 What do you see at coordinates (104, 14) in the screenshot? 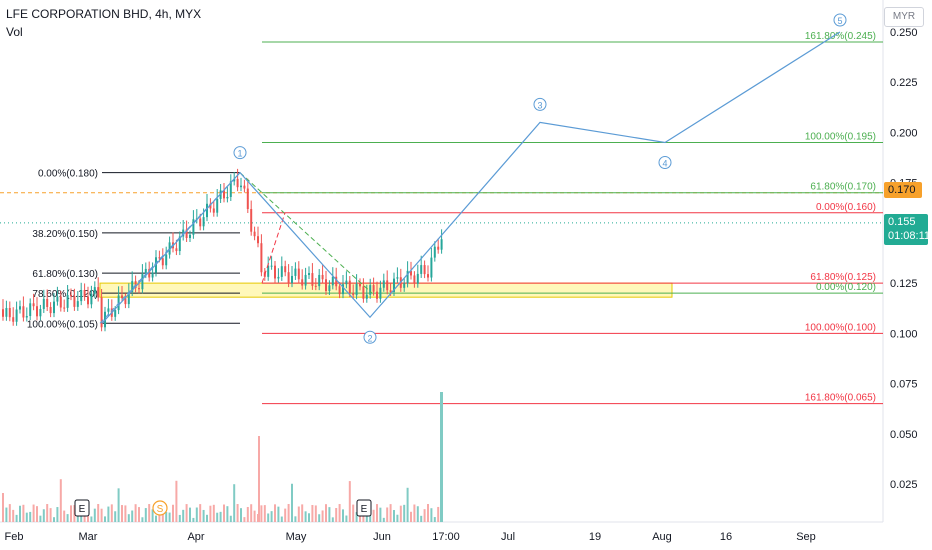
I see `chart-title: LFE CORPORATION BHD, 4h, MYX` at bounding box center [104, 14].